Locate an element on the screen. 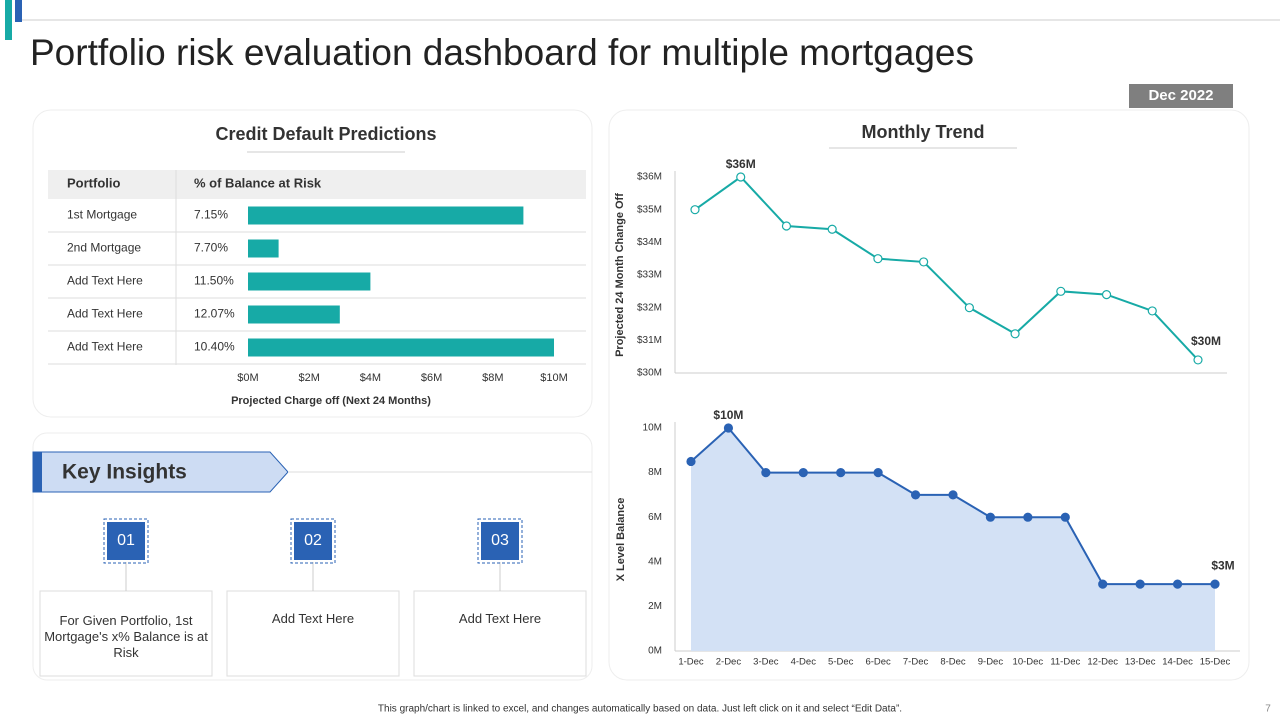  x-tick-label: 3-Dec is located at coordinates (766, 662).